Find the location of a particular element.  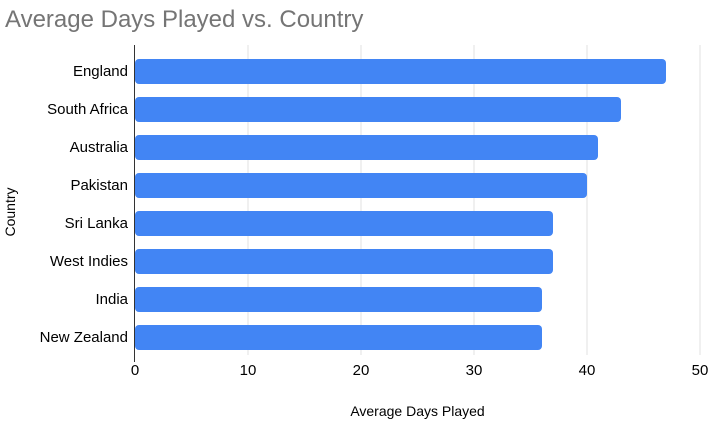

y-label-row: West Indies is located at coordinates (64, 261).